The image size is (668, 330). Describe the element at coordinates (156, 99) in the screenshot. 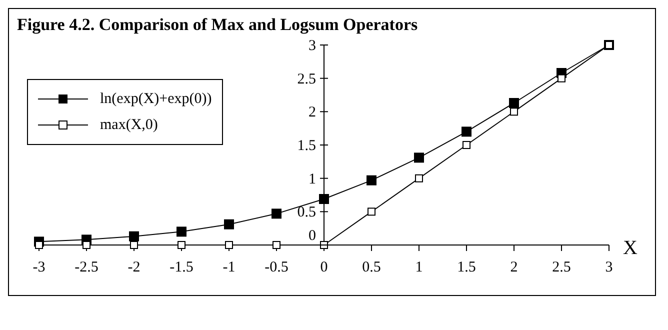

I see `legend-label: ln(exp(X)+exp(0))` at that location.